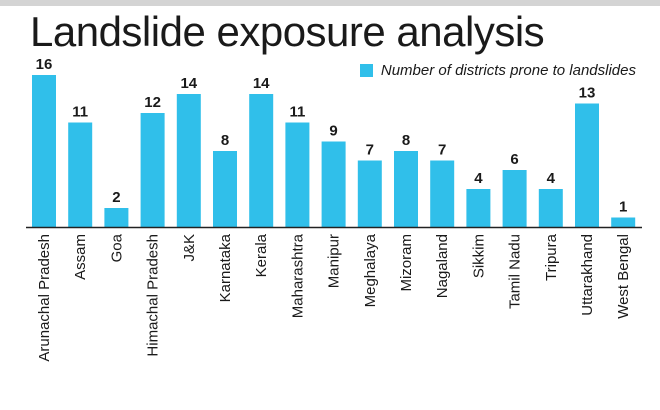 The height and width of the screenshot is (410, 660). I want to click on category-label-goa: Goa, so click(116, 247).